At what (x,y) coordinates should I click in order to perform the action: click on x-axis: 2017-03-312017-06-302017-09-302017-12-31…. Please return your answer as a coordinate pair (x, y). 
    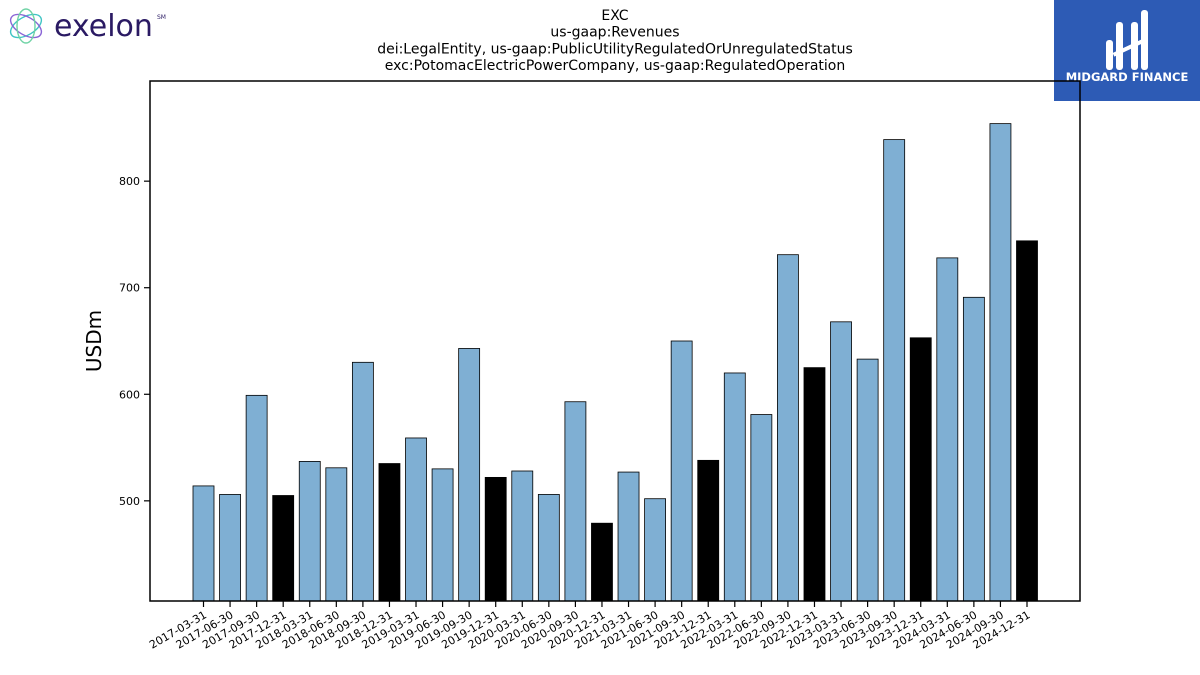
    Looking at the image, I should click on (590, 626).